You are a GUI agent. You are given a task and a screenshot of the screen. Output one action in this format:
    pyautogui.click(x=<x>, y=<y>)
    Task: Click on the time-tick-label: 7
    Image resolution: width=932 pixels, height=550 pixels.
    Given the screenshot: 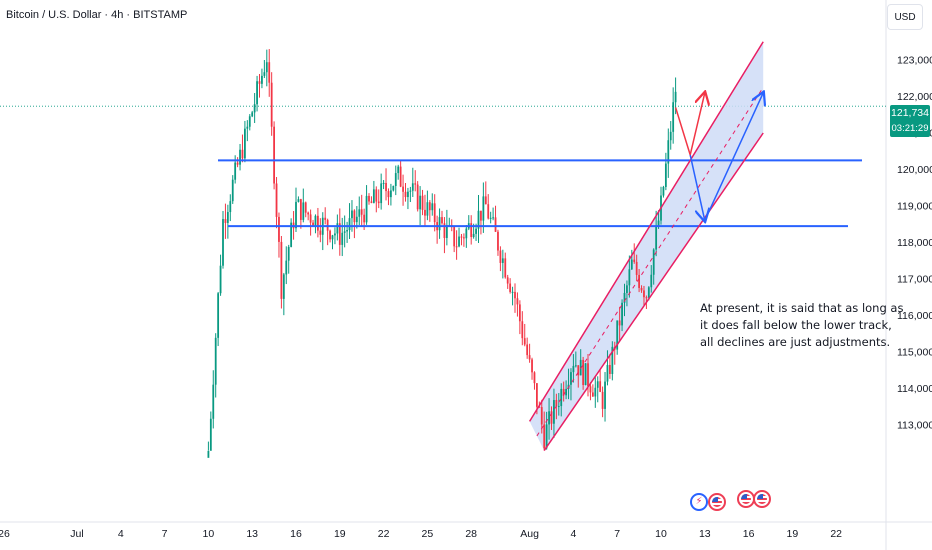 What is the action you would take?
    pyautogui.click(x=165, y=534)
    